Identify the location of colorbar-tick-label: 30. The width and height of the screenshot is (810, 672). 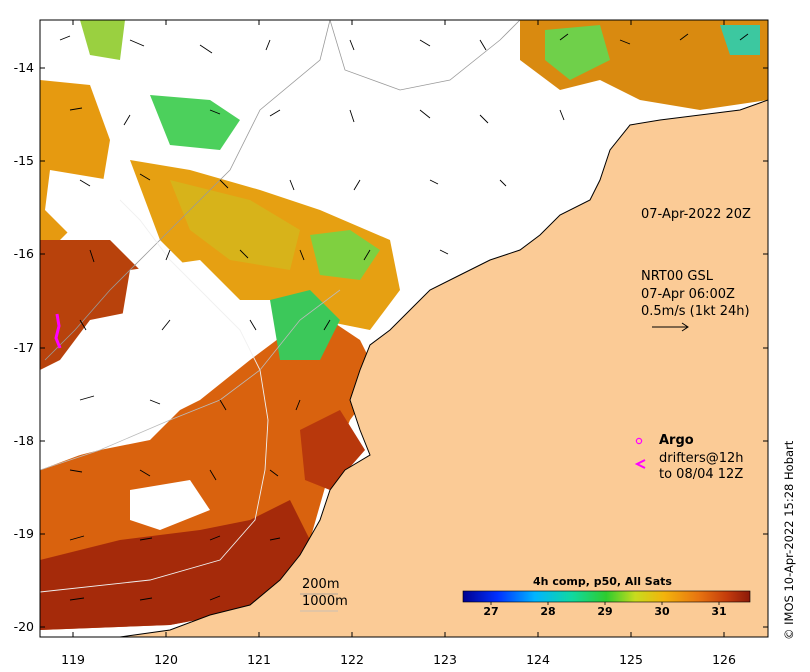
(662, 611).